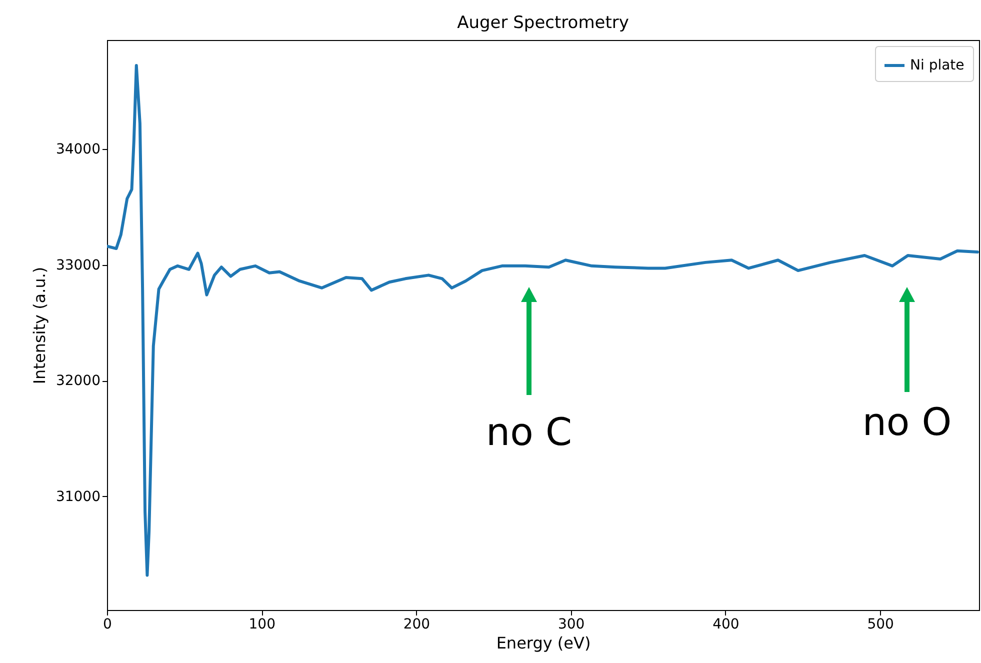  What do you see at coordinates (416, 624) in the screenshot?
I see `x-tick-label: 200` at bounding box center [416, 624].